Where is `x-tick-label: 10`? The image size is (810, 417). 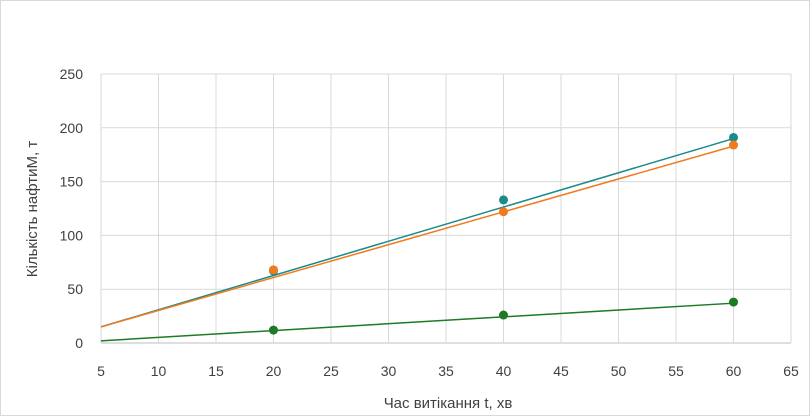 x-tick-label: 10 is located at coordinates (159, 371).